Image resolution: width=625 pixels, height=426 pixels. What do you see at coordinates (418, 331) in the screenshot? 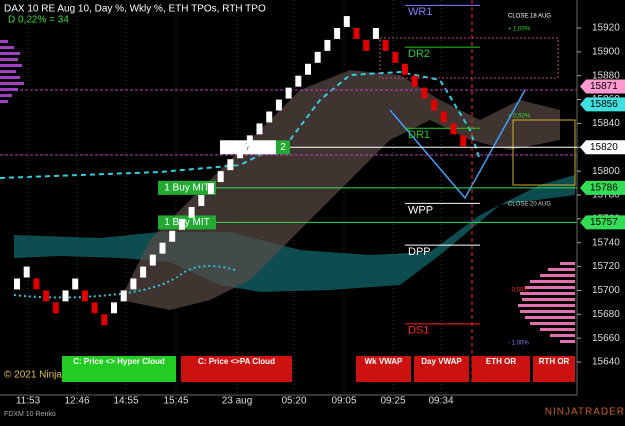
I see `pivot-label: DS1` at bounding box center [418, 331].